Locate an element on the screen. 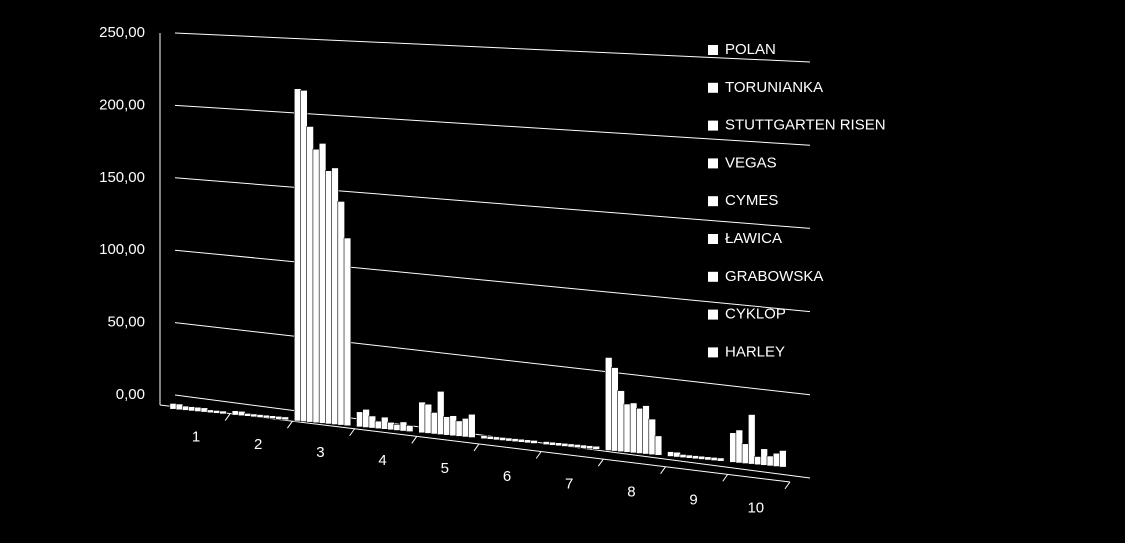 Image resolution: width=1125 pixels, height=543 pixels. legend-label: HARLEY is located at coordinates (755, 351).